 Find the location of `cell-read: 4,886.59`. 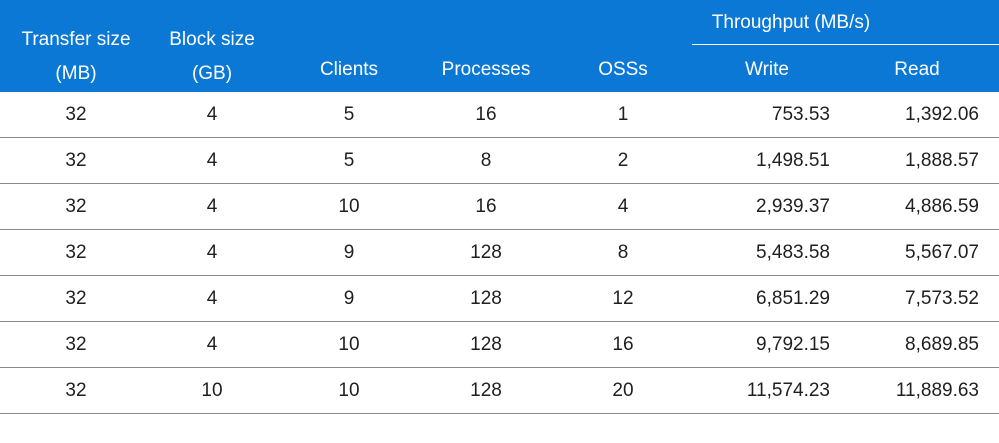

cell-read: 4,886.59 is located at coordinates (942, 206).